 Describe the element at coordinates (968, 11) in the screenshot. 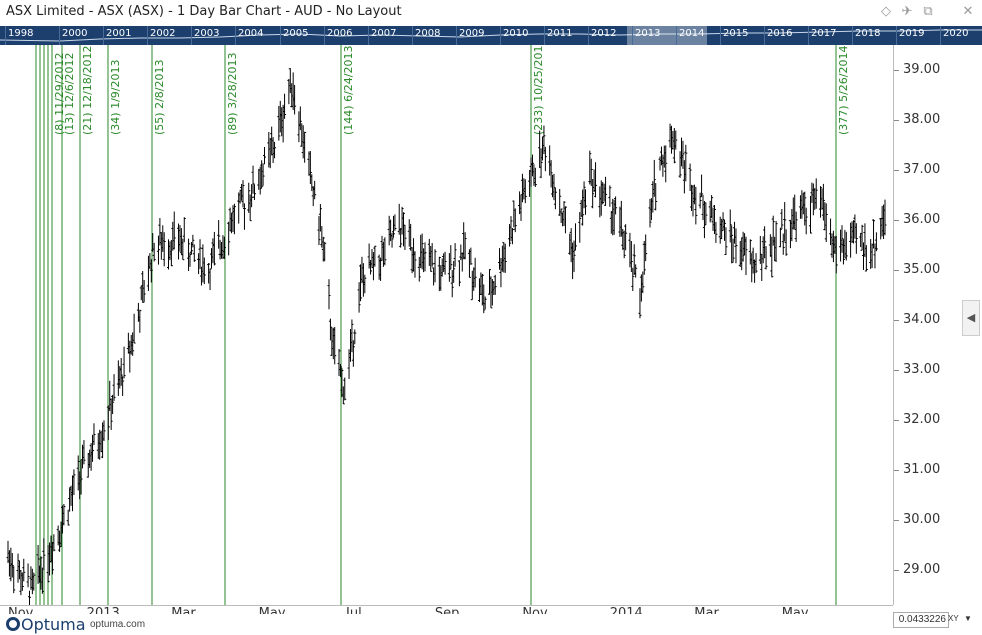

I see `close-icon: ✕` at that location.